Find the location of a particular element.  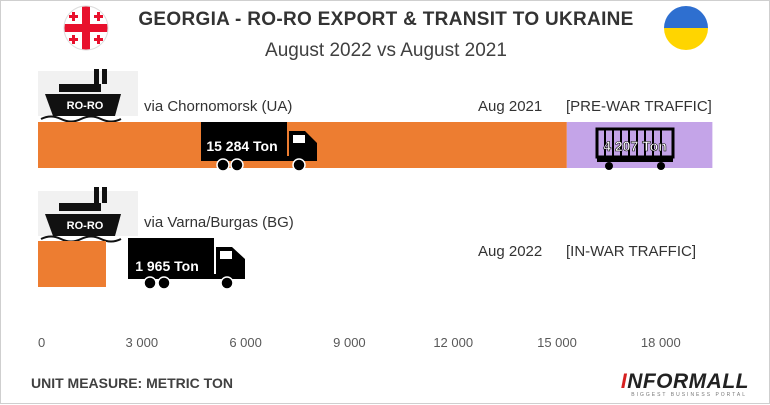

chart-subtitle: August 2022 vs August 2021 is located at coordinates (386, 50).